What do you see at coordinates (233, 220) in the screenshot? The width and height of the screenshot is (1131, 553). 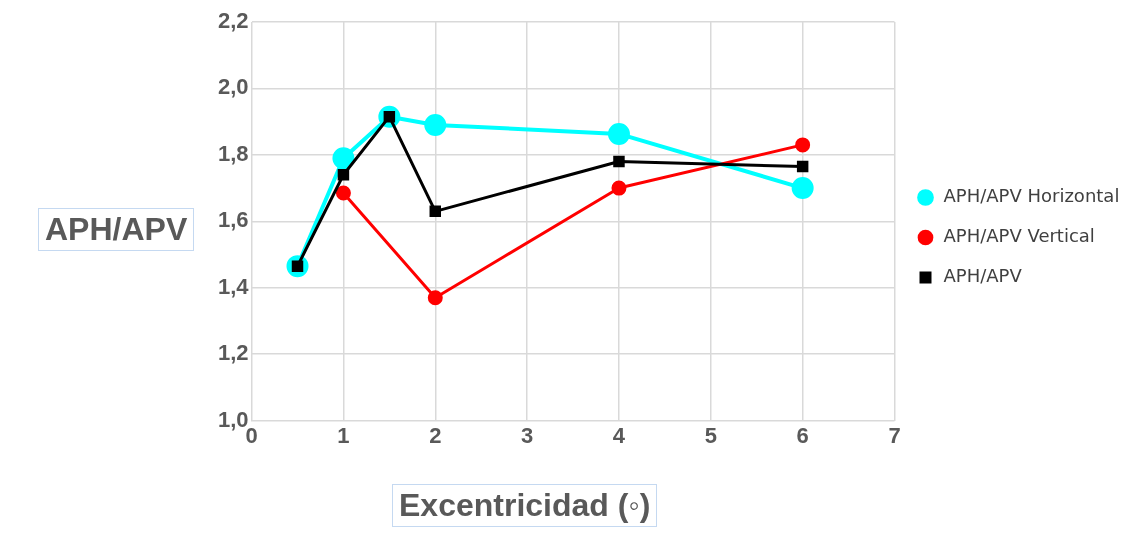 I see `y-tick-label: 1,6` at bounding box center [233, 220].